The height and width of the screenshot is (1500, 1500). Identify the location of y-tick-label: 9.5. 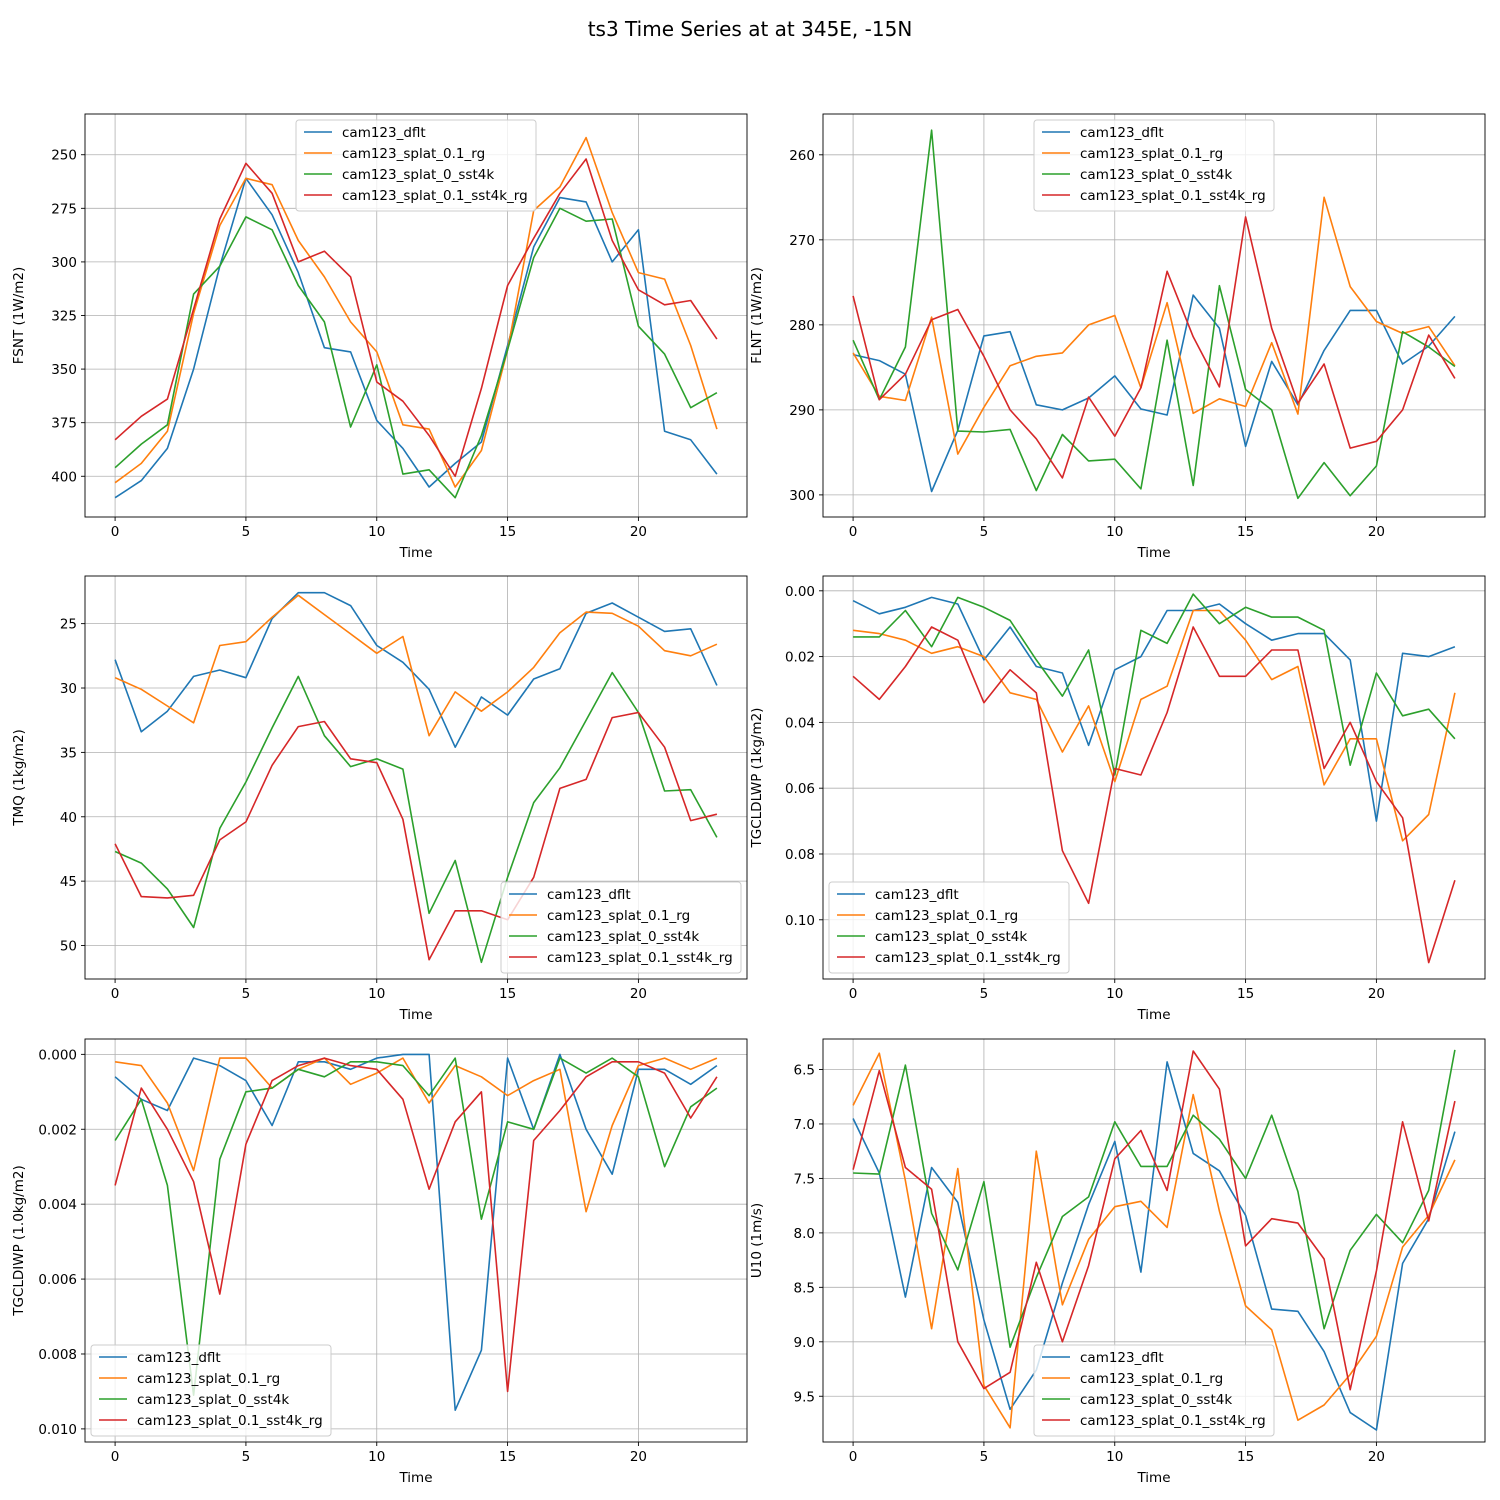
(804, 1397).